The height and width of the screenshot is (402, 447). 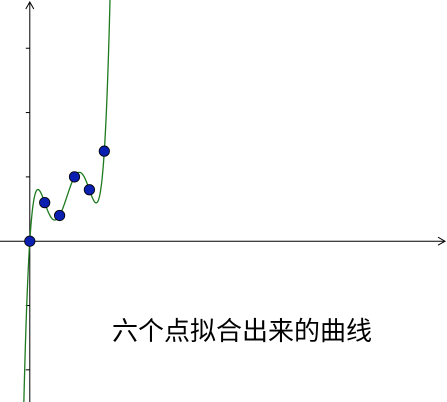 What do you see at coordinates (242, 332) in the screenshot?
I see `chart-title: 六个点拟合出来的曲线` at bounding box center [242, 332].